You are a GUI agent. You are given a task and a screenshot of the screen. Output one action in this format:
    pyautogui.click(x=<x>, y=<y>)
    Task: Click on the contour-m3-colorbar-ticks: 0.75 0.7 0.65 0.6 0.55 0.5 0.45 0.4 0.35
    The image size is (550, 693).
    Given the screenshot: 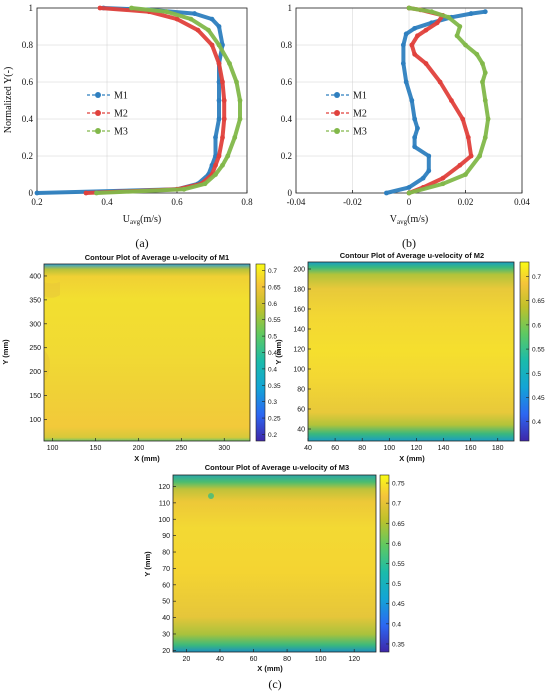 What is the action you would take?
    pyautogui.click(x=395, y=564)
    